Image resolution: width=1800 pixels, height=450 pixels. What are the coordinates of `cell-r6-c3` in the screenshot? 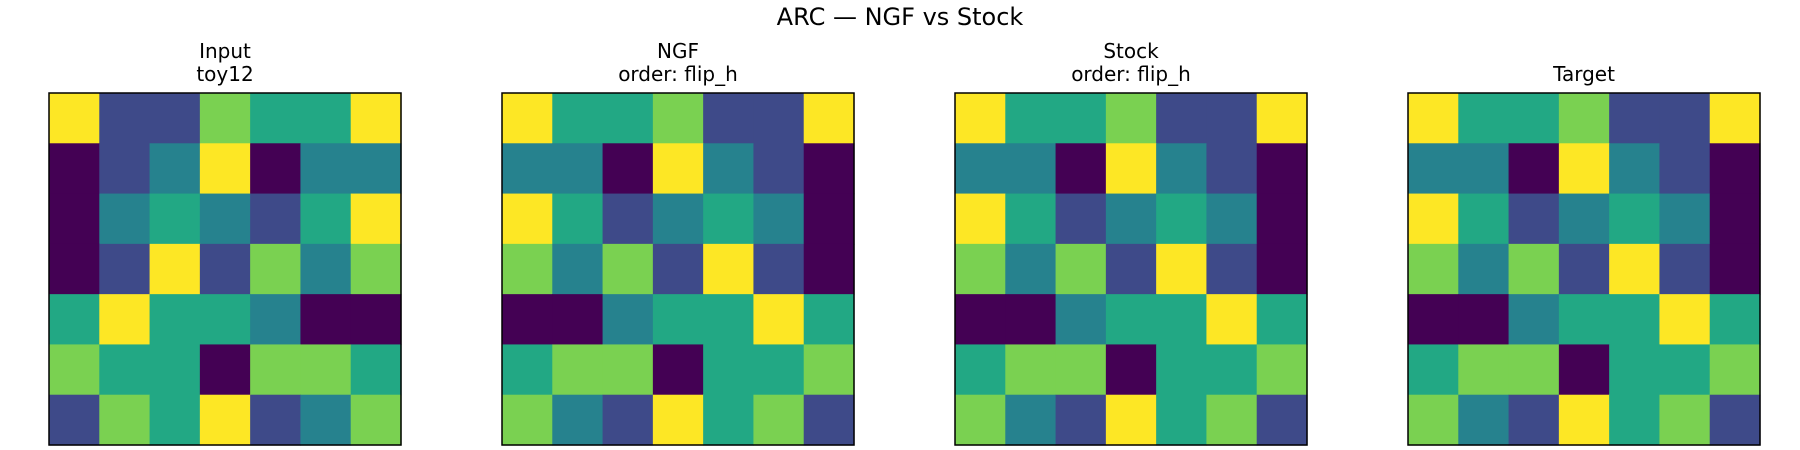 It's located at (1584, 420).